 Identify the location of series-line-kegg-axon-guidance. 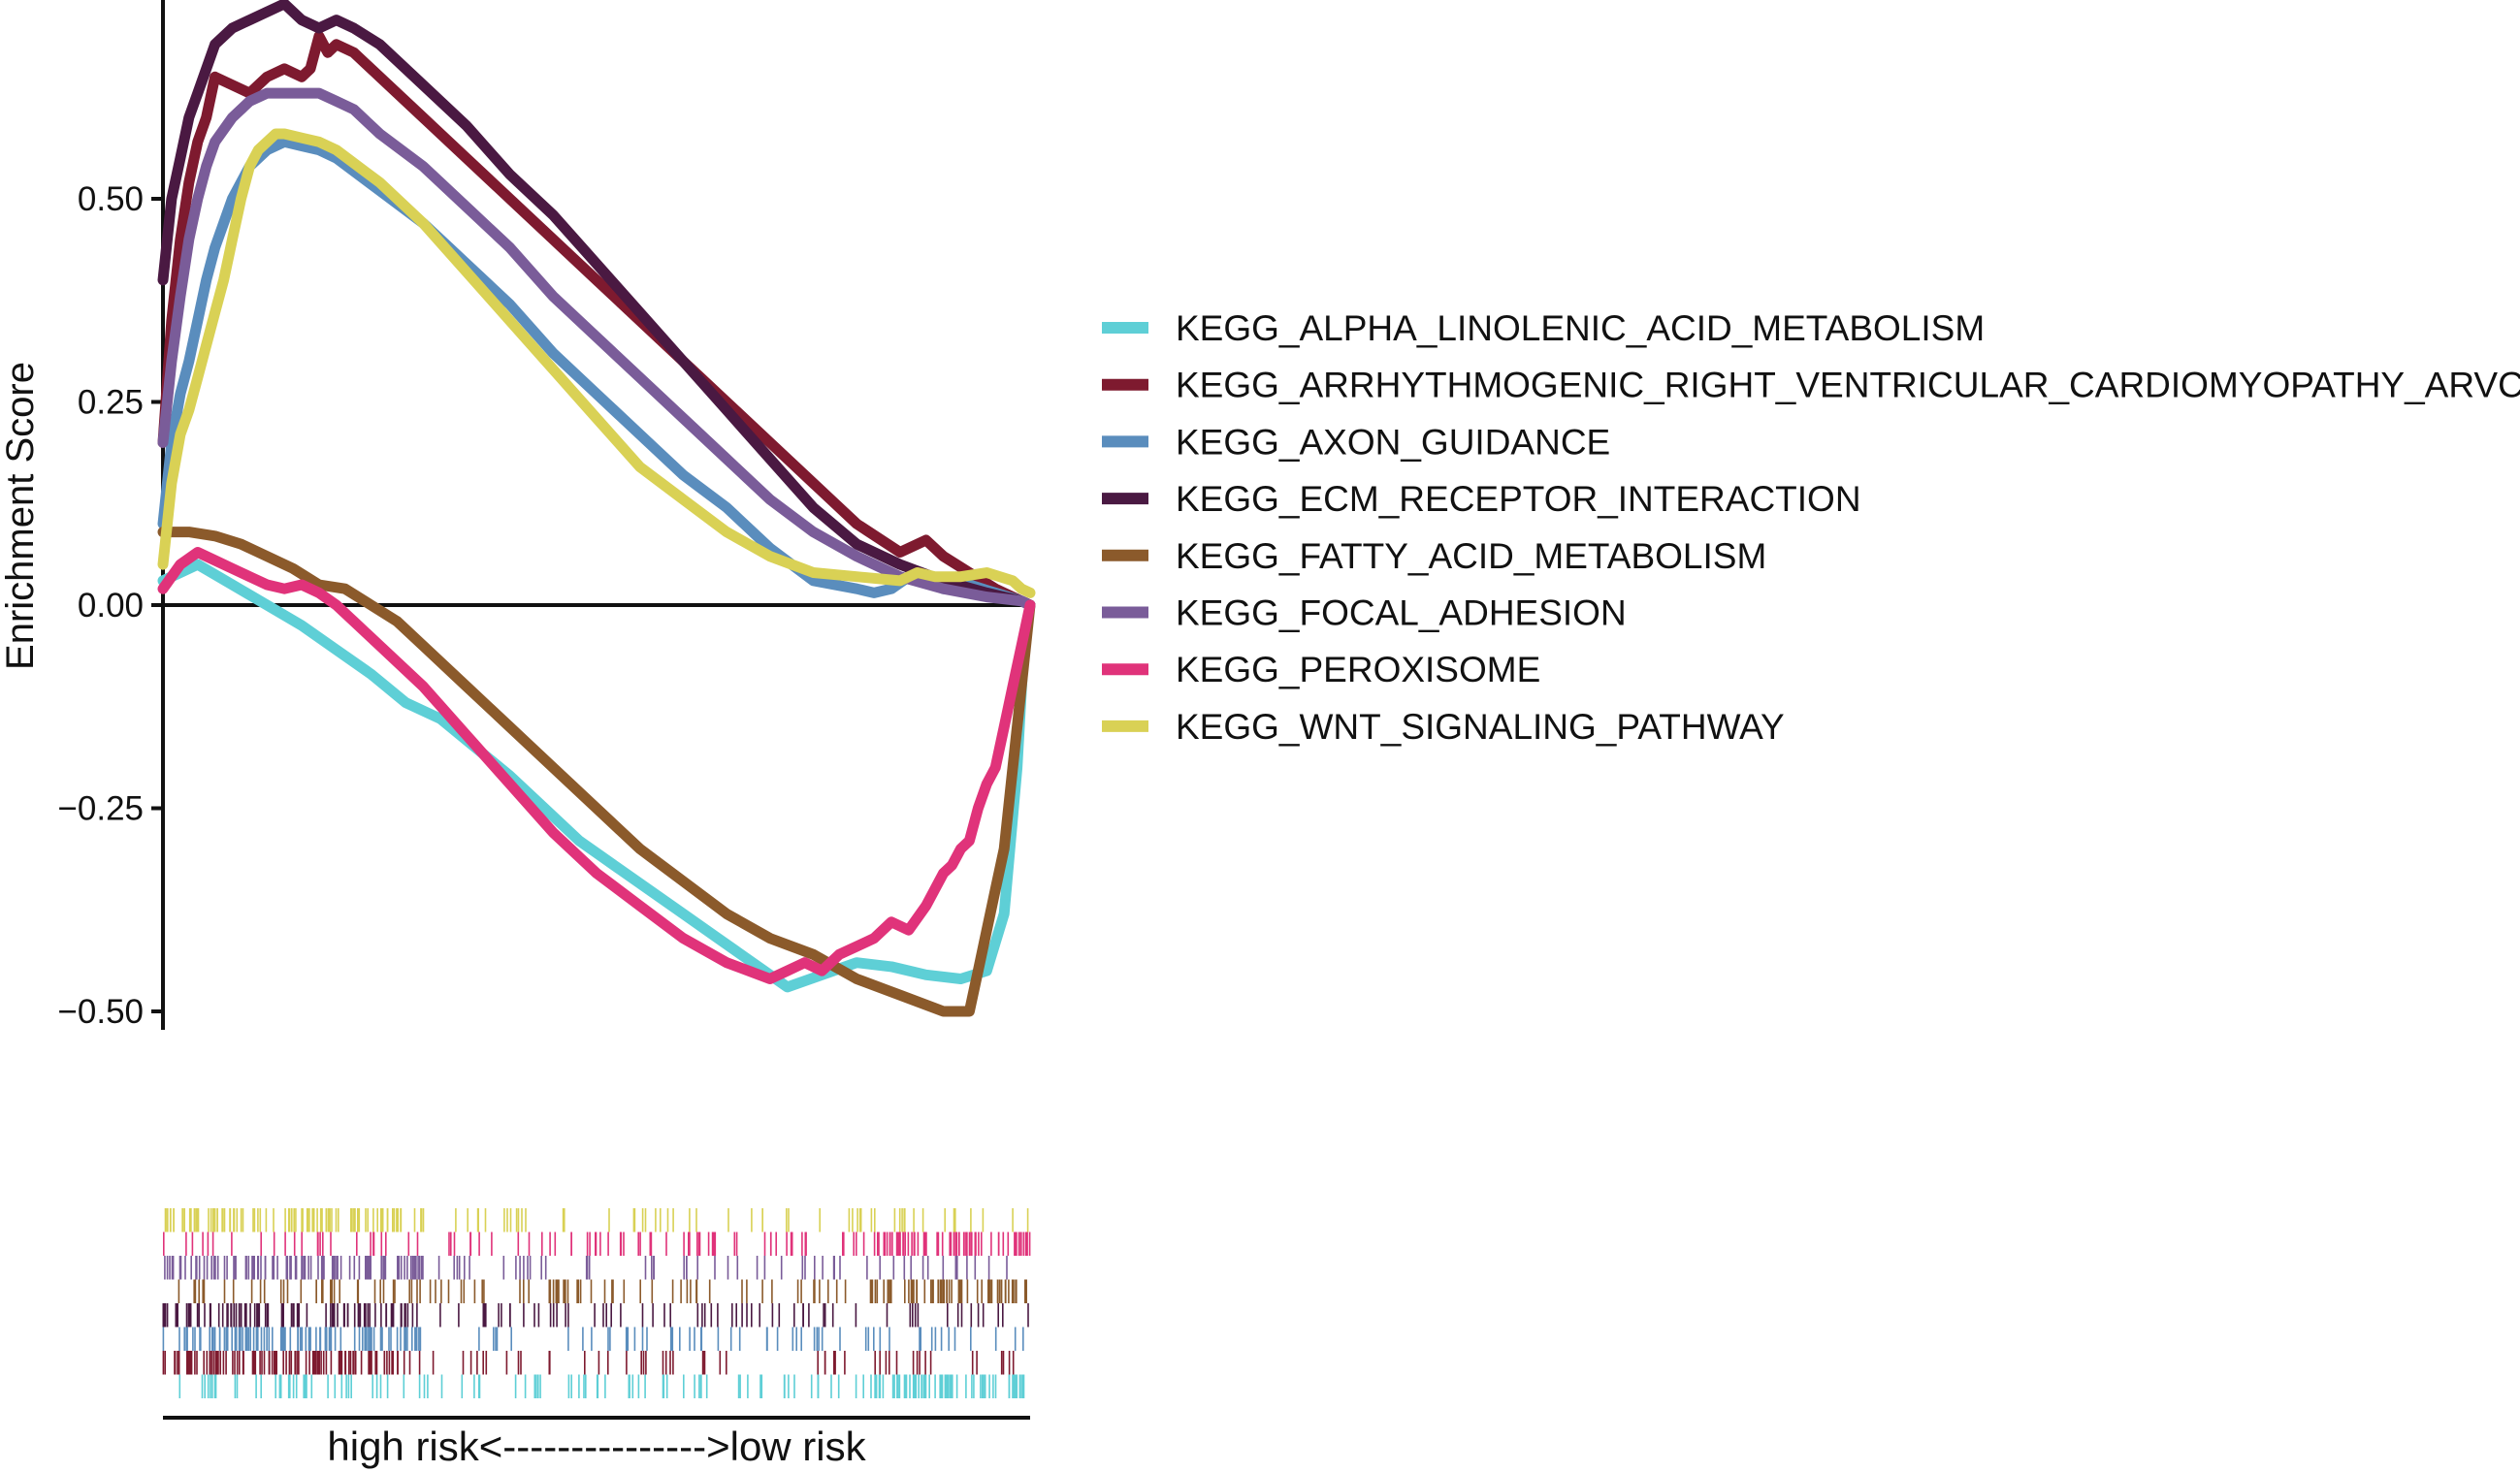
(596, 373).